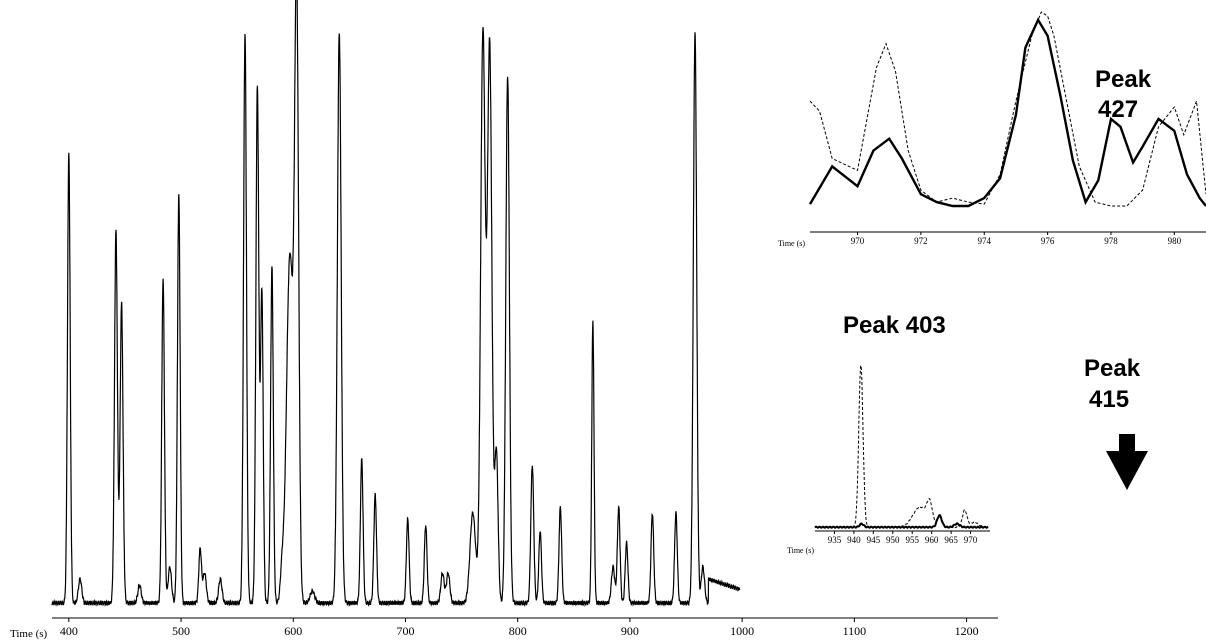  What do you see at coordinates (1123, 79) in the screenshot?
I see `peak-427-label-line1: Peak` at bounding box center [1123, 79].